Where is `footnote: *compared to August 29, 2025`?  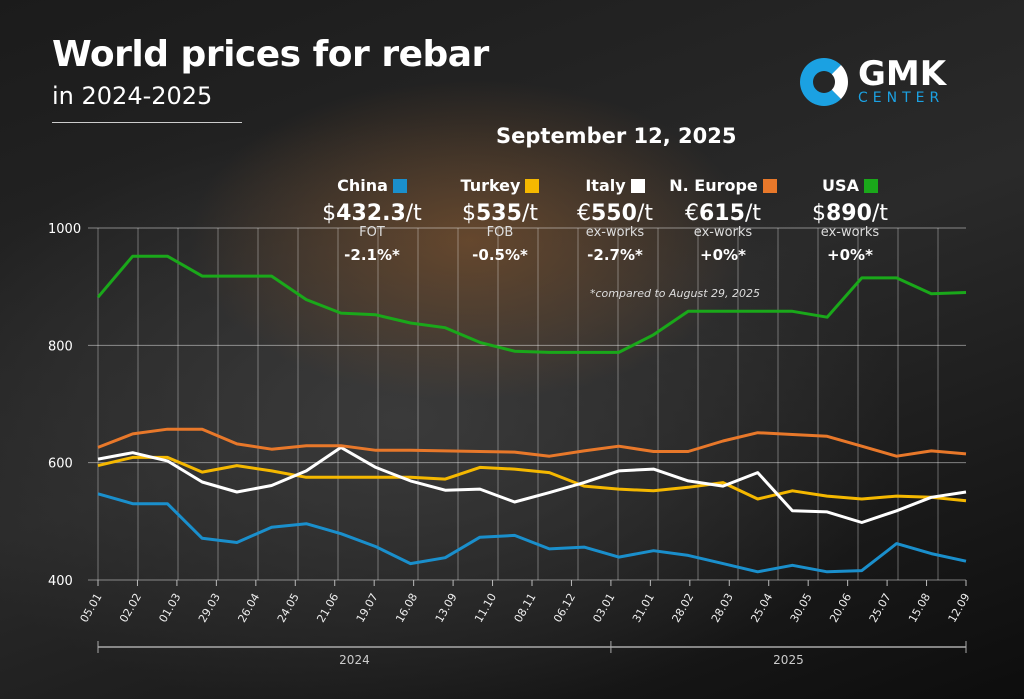
footnote: *compared to August 29, 2025 is located at coordinates (675, 293).